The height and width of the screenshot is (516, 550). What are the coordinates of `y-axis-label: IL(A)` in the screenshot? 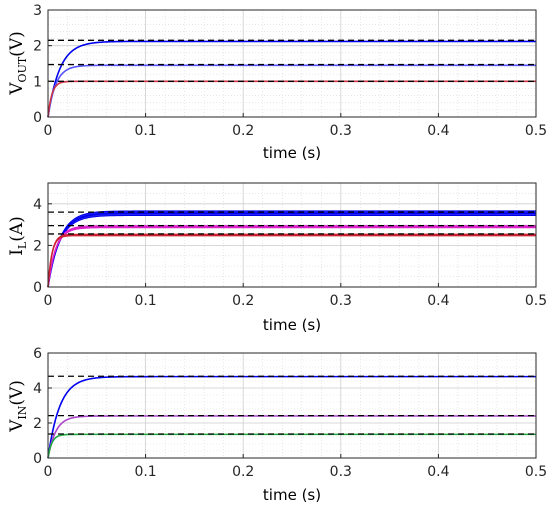 It's located at (18, 236).